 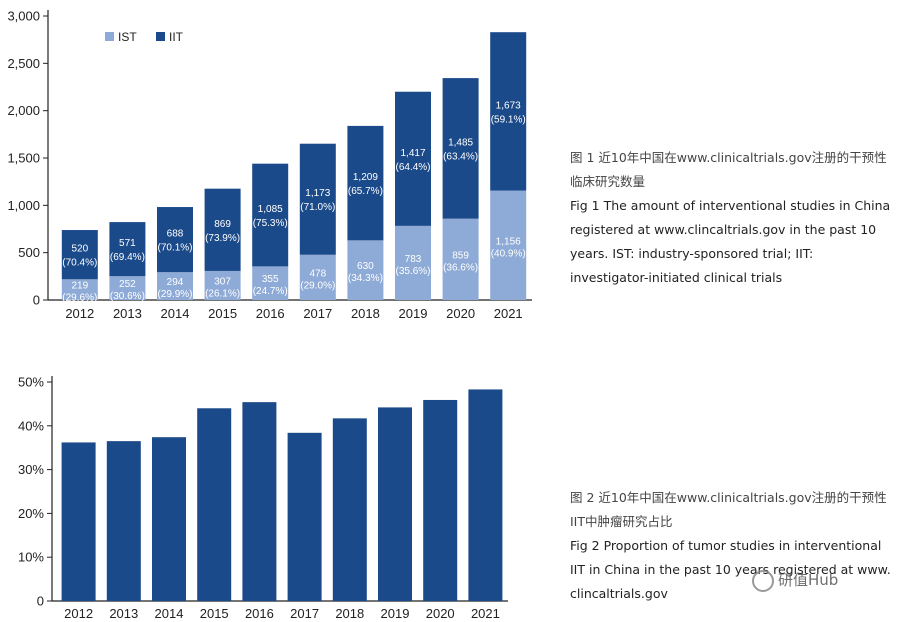 I want to click on chart1-x-tick-label: 2021, so click(x=508, y=313).